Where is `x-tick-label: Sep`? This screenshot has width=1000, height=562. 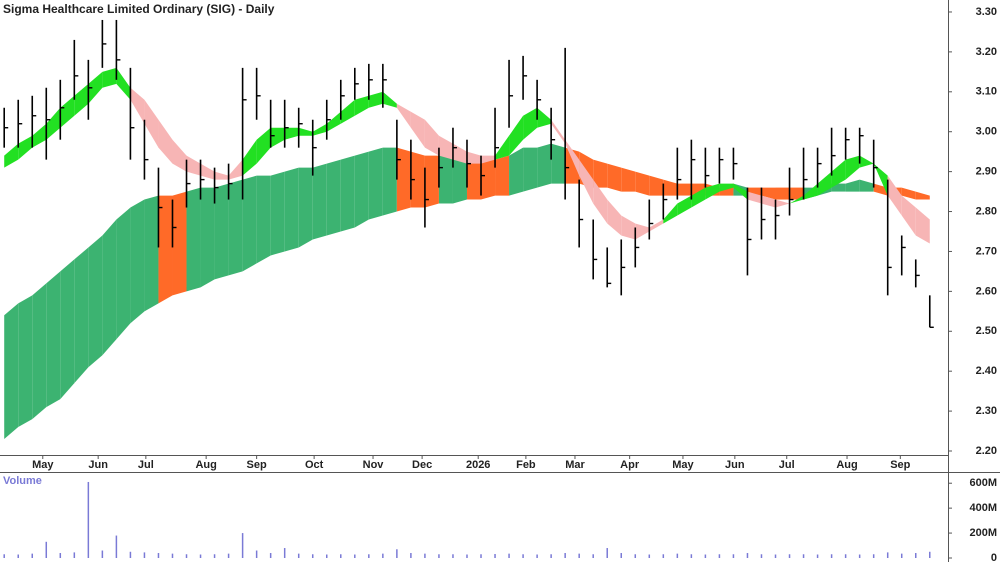
x-tick-label: Sep is located at coordinates (257, 465).